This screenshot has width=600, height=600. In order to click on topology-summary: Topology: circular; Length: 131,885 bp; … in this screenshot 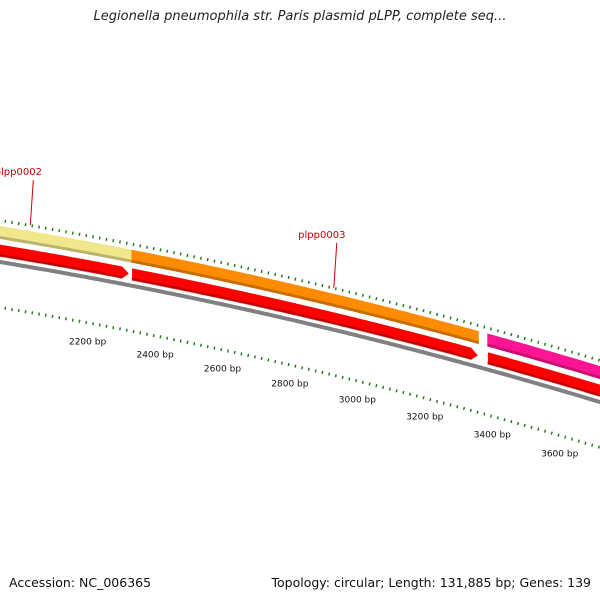, I will do `click(431, 582)`.